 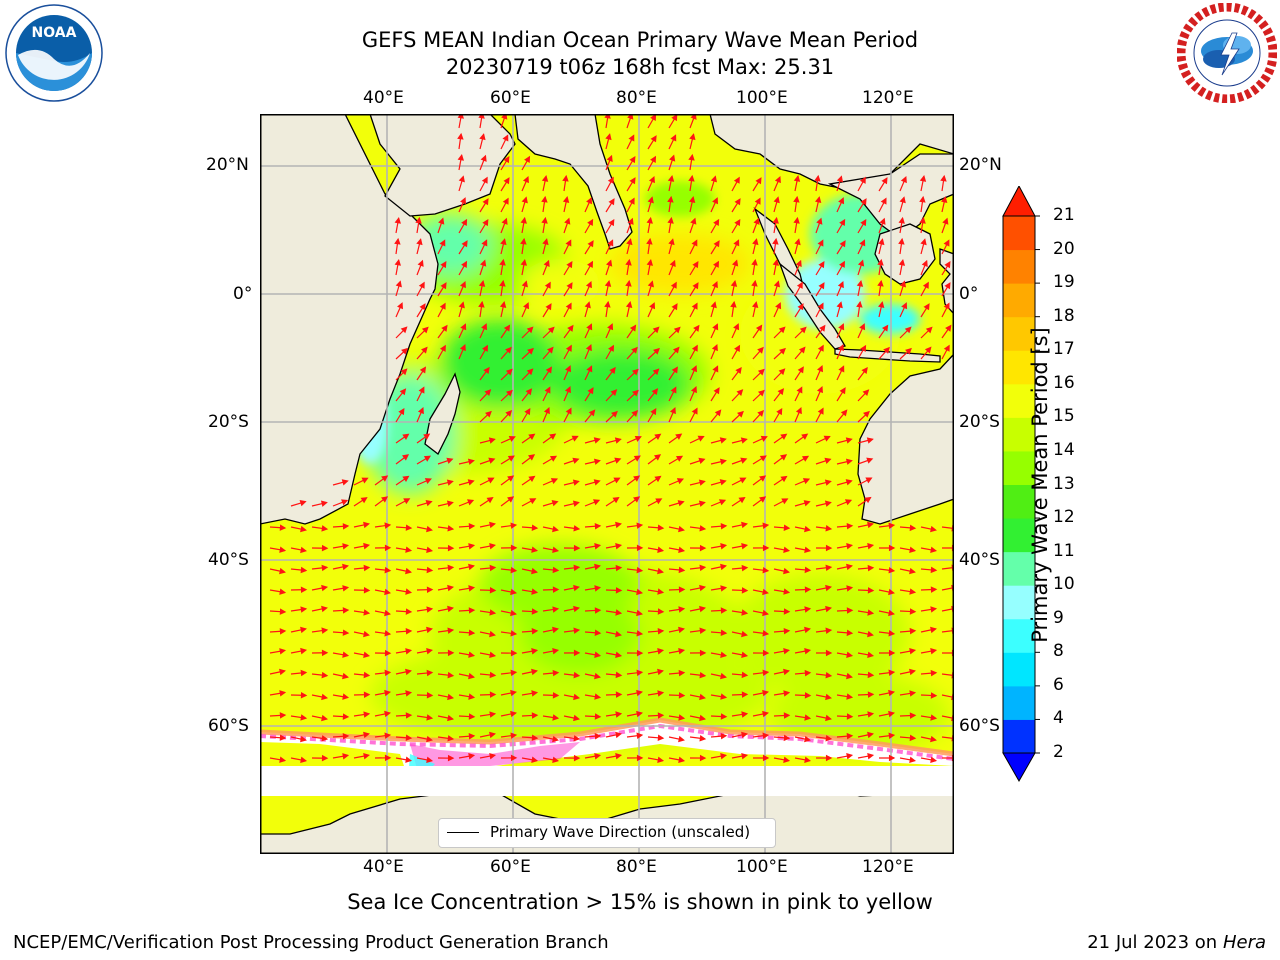 What do you see at coordinates (607, 781) in the screenshot?
I see `ice-shelf-white` at bounding box center [607, 781].